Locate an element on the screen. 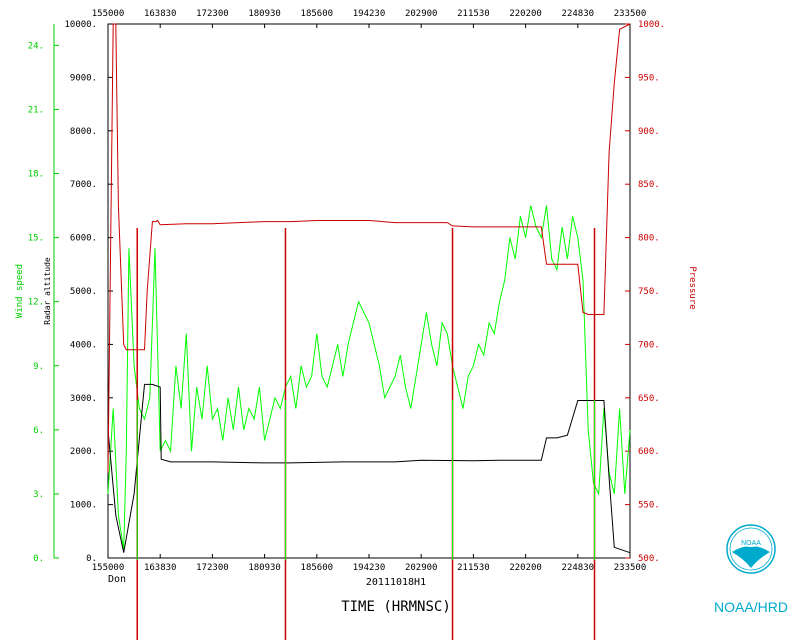  radar-axis-tick-label: 10000. is located at coordinates (80, 25).